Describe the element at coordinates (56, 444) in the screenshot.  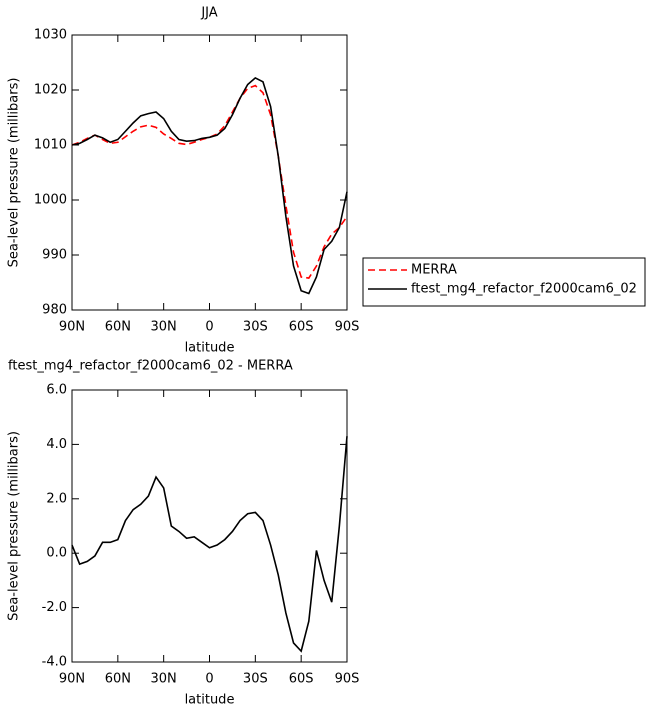
I see `y-tick-label: 4.0` at that location.